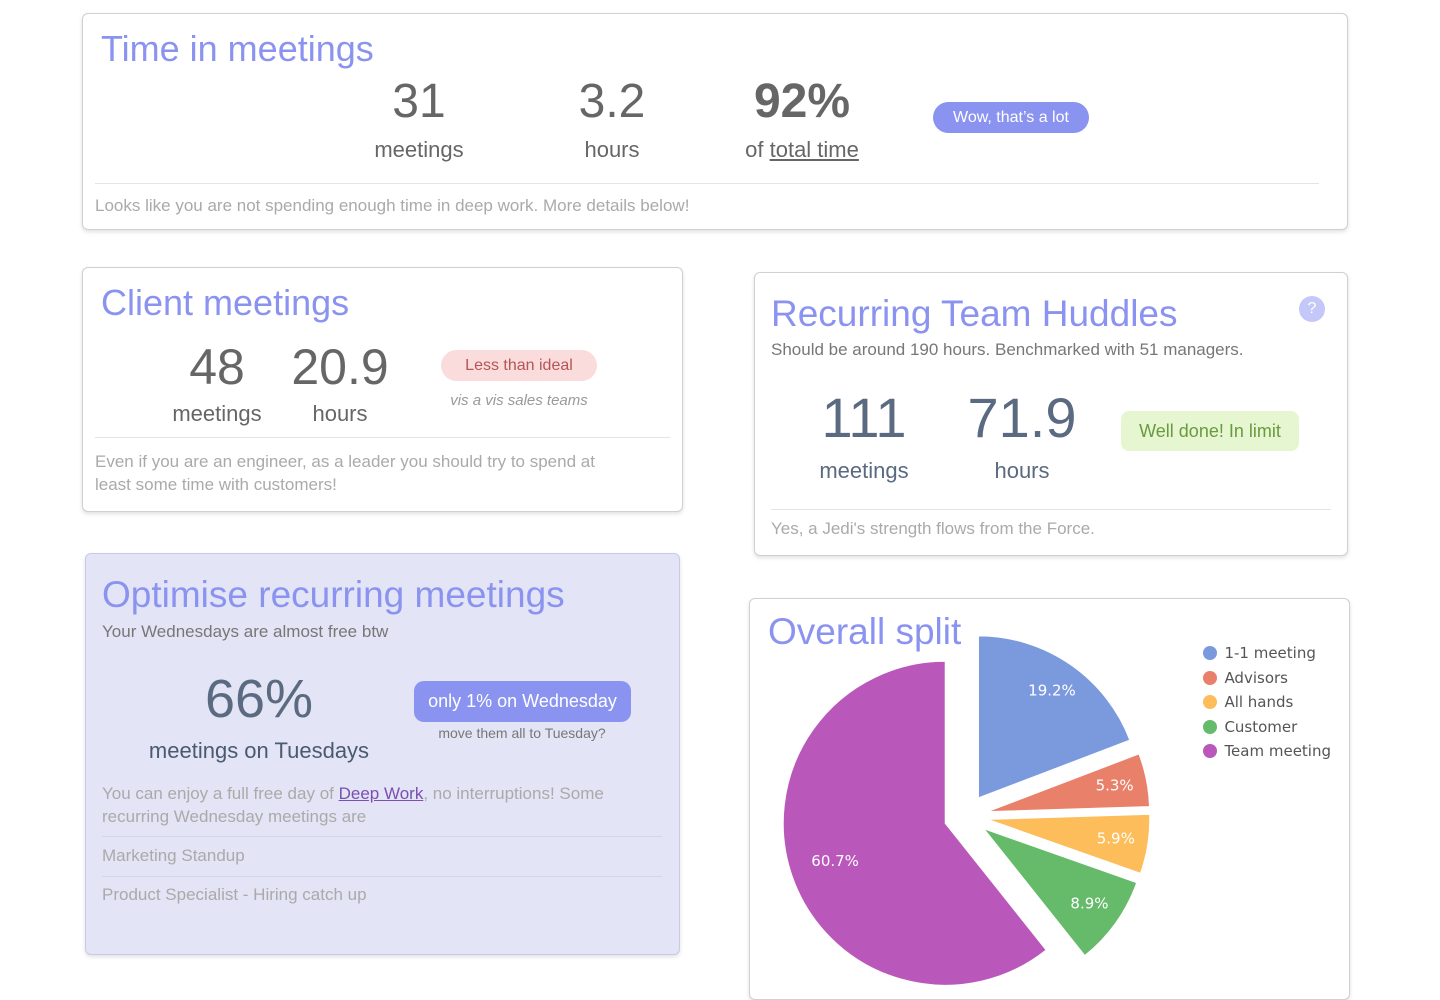 This screenshot has height=1000, width=1440. What do you see at coordinates (419, 101) in the screenshot?
I see `stat-value: 31` at bounding box center [419, 101].